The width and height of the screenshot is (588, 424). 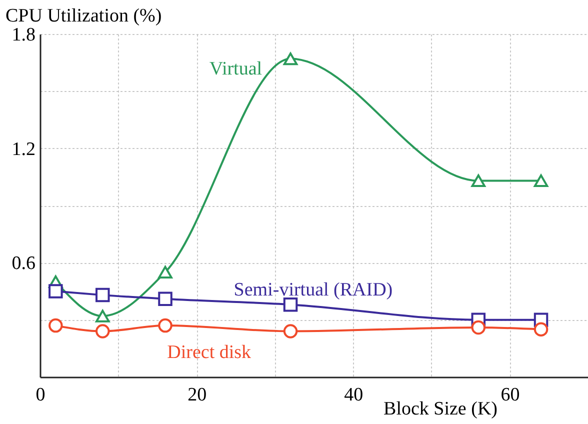 I want to click on series-label: Direct disk, so click(x=209, y=353).